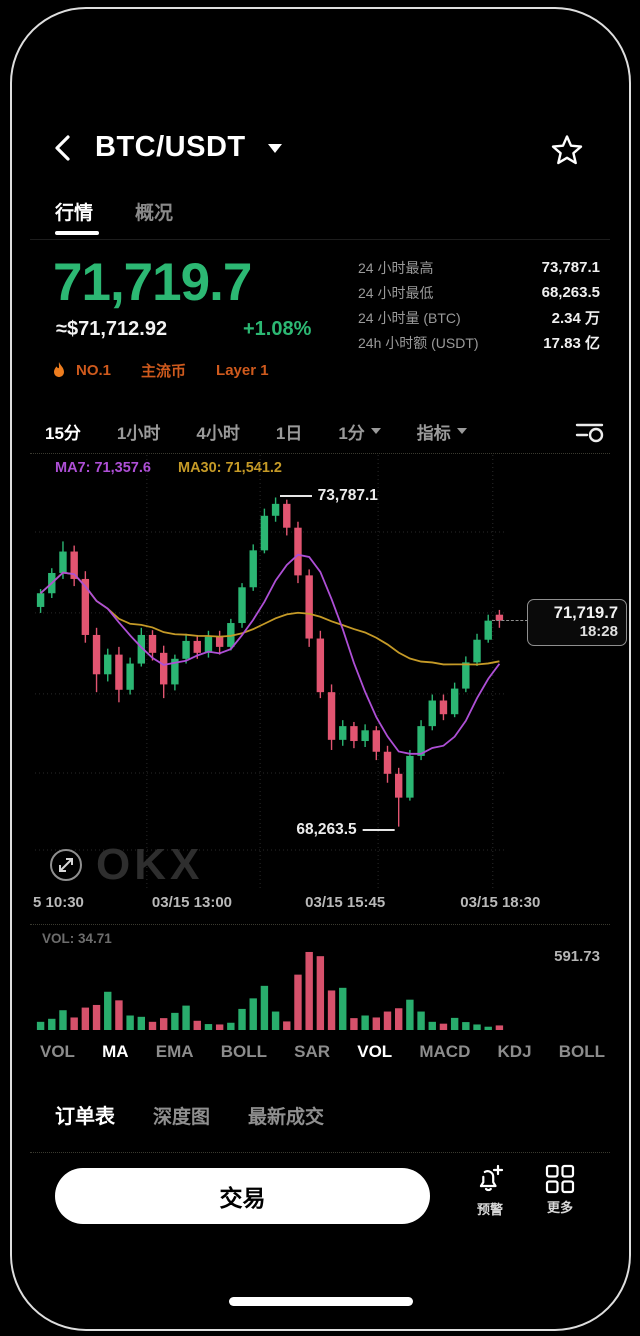  What do you see at coordinates (242, 370) in the screenshot?
I see `tag-2: Layer 1` at bounding box center [242, 370].